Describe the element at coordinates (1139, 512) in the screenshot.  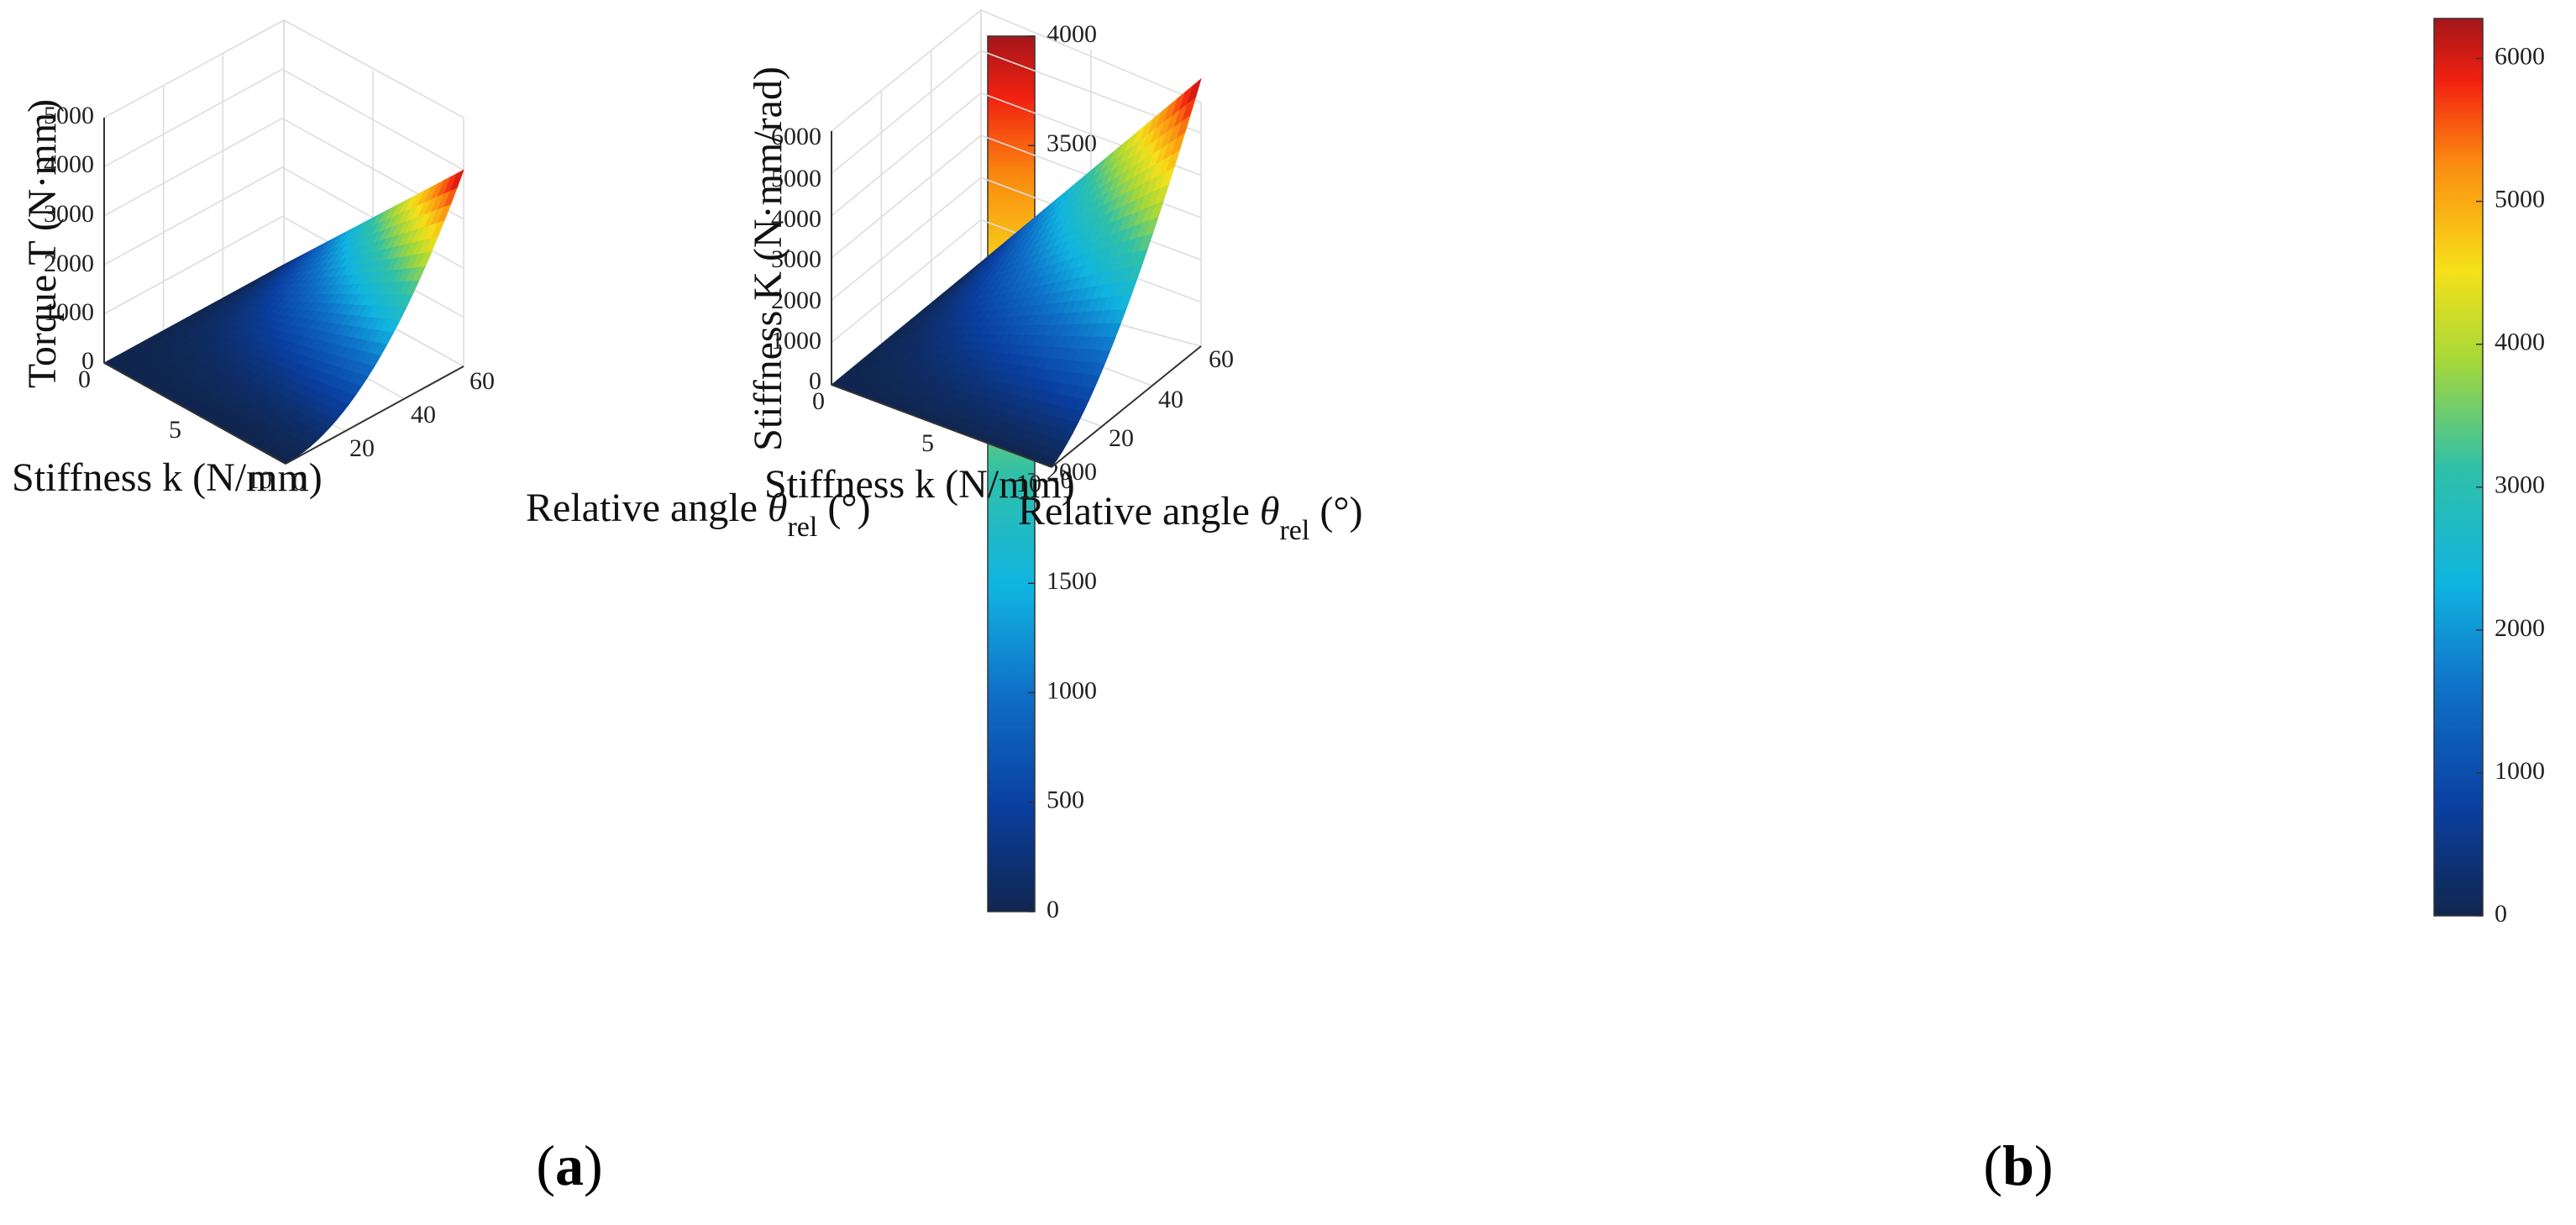
I see `panel-b-y-axis-label-main: Relative angle` at that location.